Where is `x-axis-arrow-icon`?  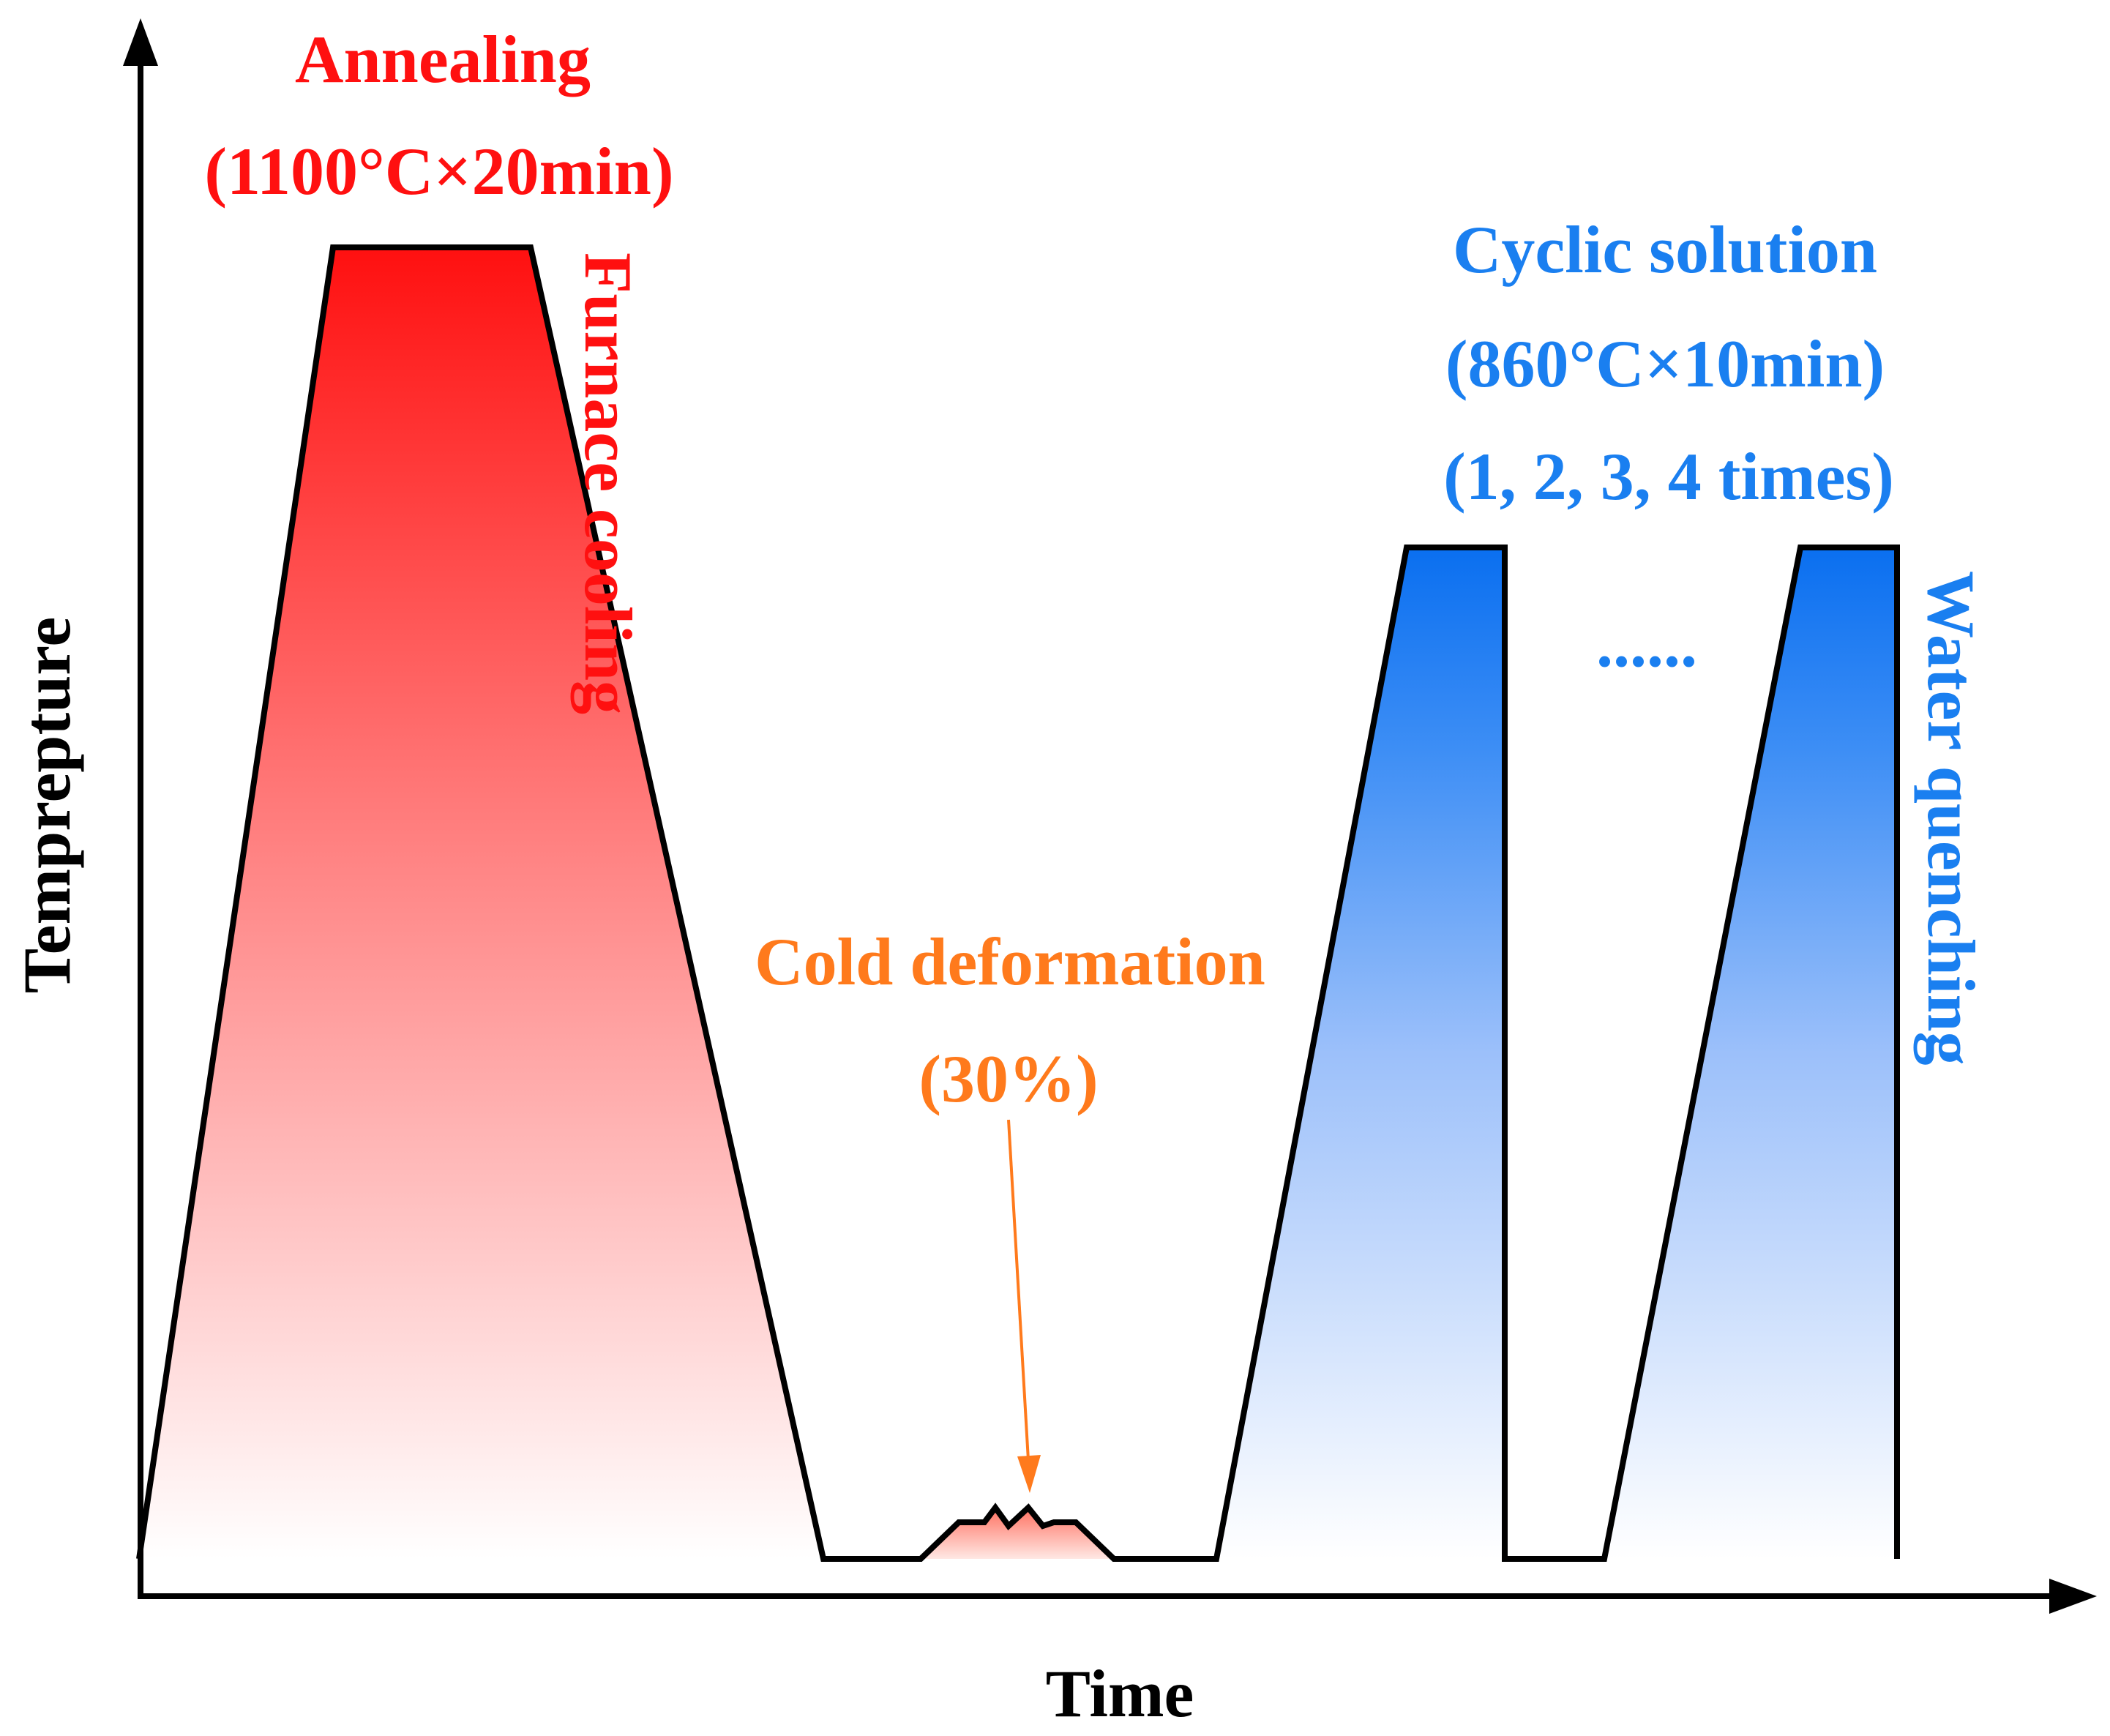
x-axis-arrow-icon is located at coordinates (2073, 1597).